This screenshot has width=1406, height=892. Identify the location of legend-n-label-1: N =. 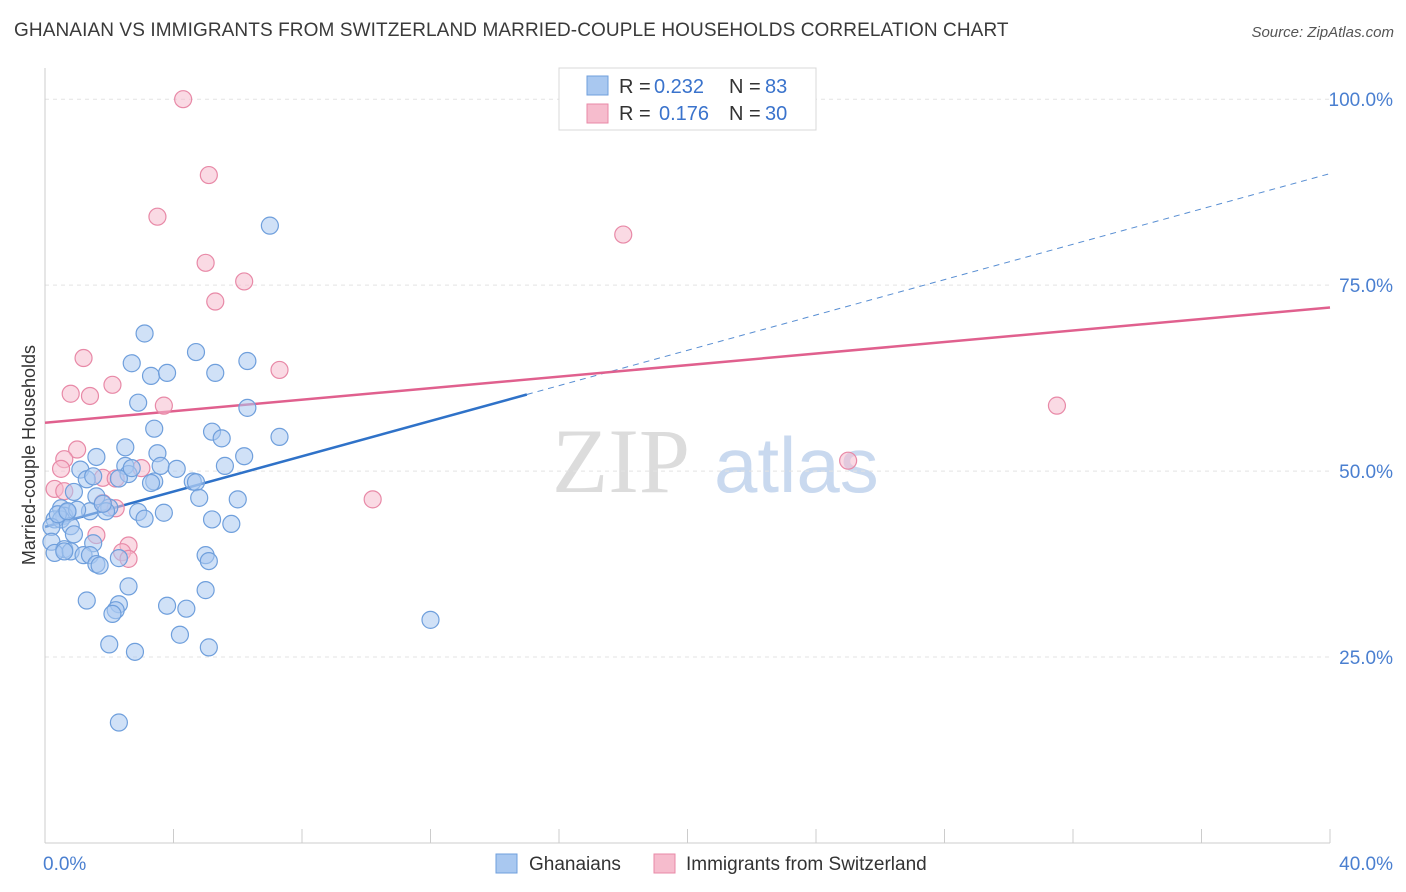
(745, 87).